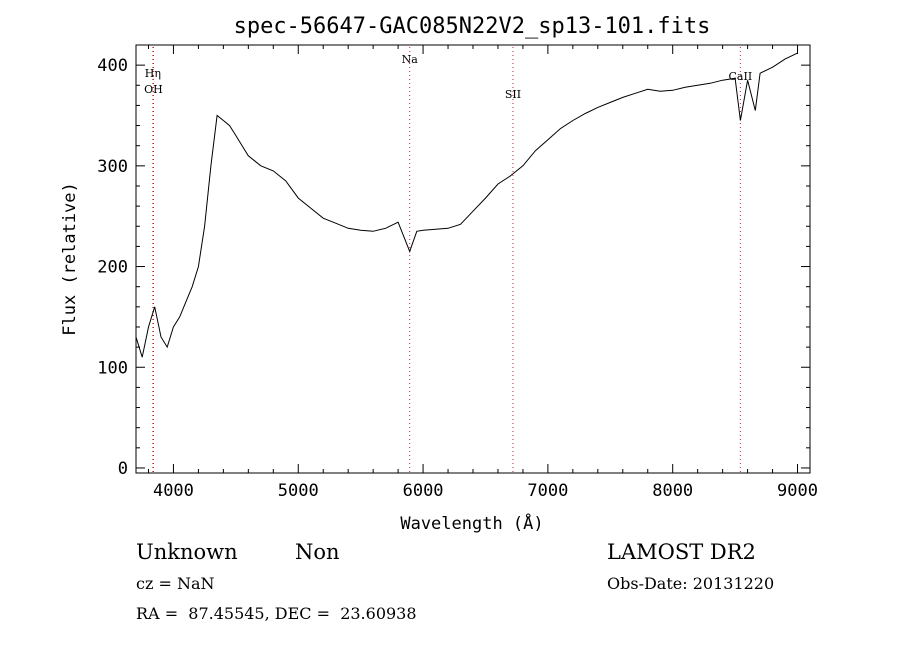 This screenshot has height=650, width=900. What do you see at coordinates (112, 368) in the screenshot?
I see `y-tick-label: 100` at bounding box center [112, 368].